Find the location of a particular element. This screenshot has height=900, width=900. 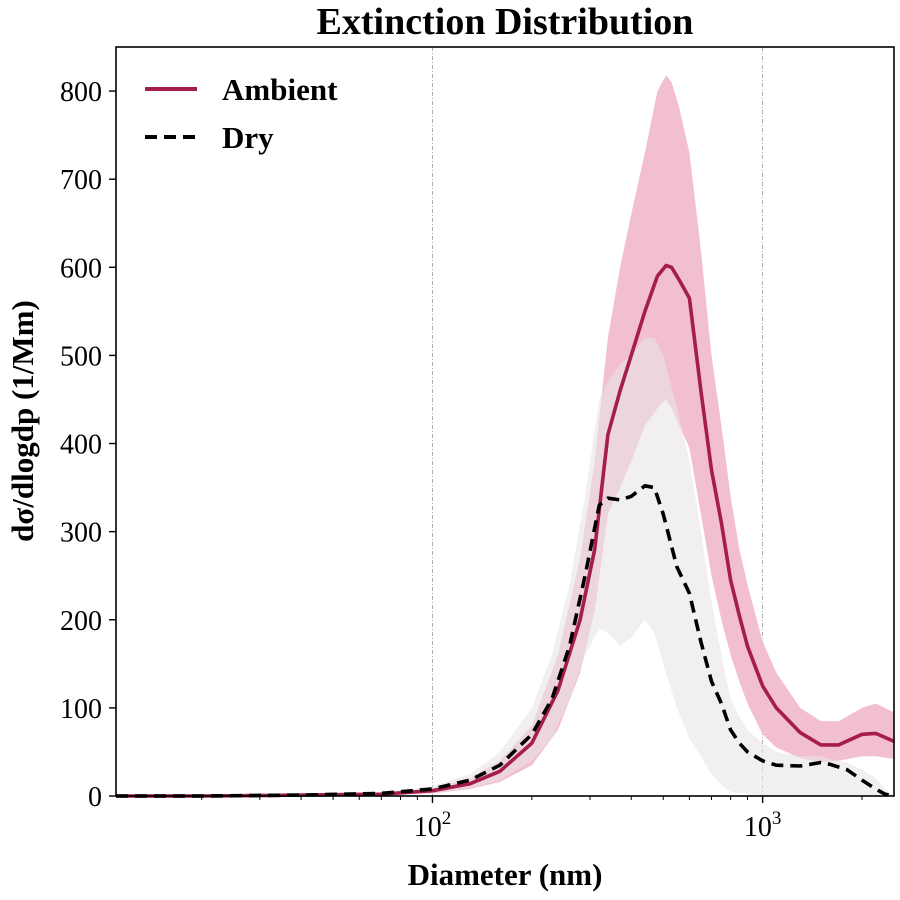

y-tick-label: 0 is located at coordinates (95, 797).